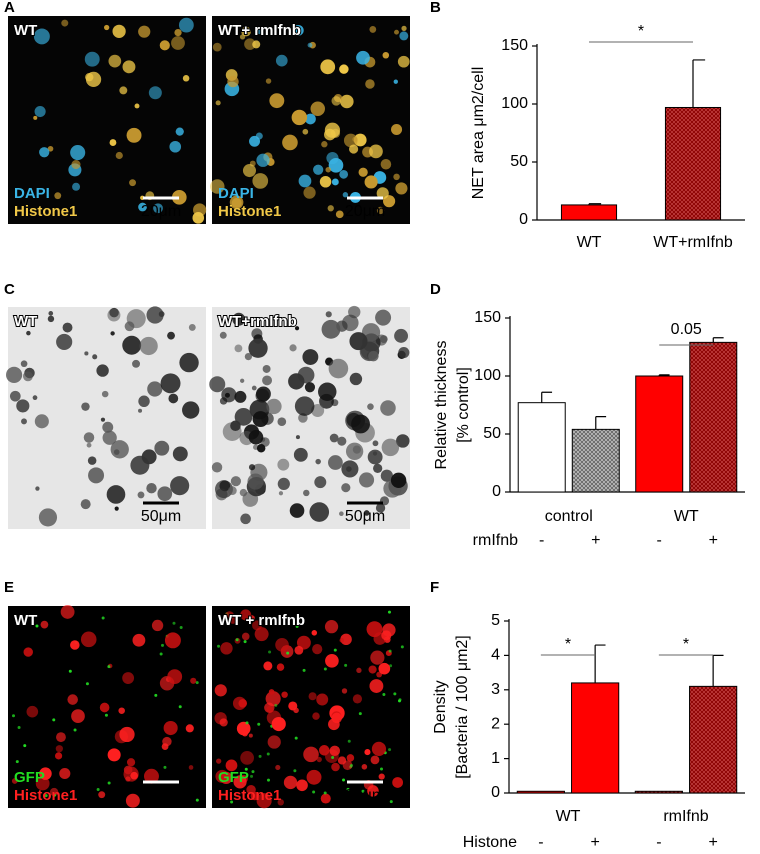  I want to click on y-tick-label: 4, so click(495, 655).